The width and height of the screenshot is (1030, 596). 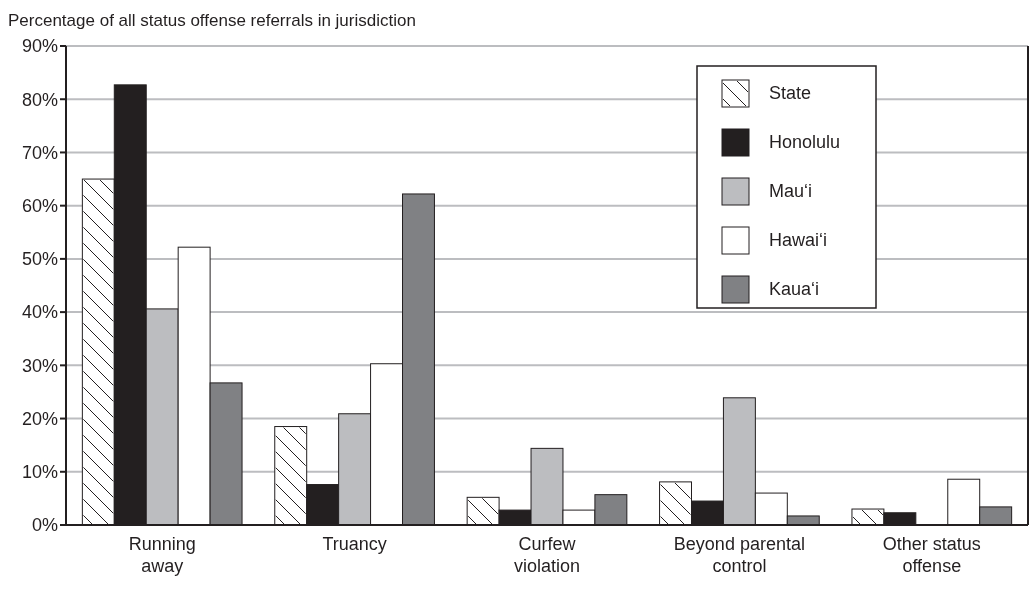 What do you see at coordinates (794, 289) in the screenshot?
I see `legend-label: Kauaʻi` at bounding box center [794, 289].